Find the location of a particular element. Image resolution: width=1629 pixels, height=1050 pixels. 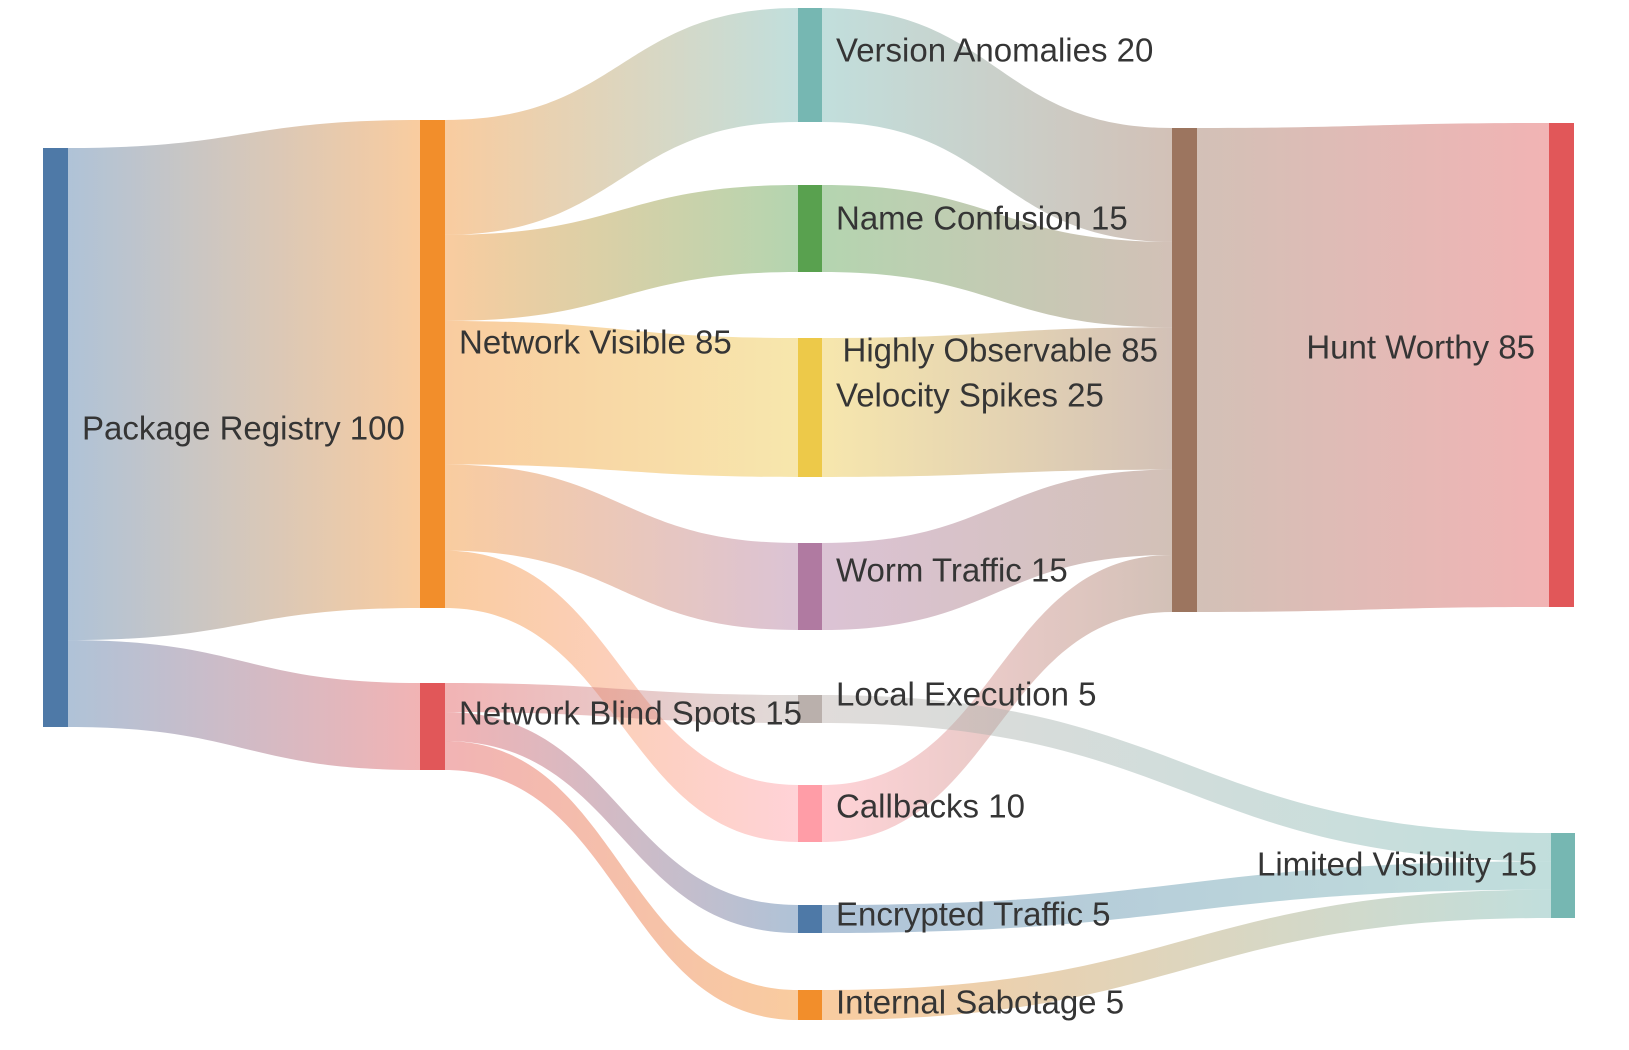

node-highly-observable is located at coordinates (1184, 370).